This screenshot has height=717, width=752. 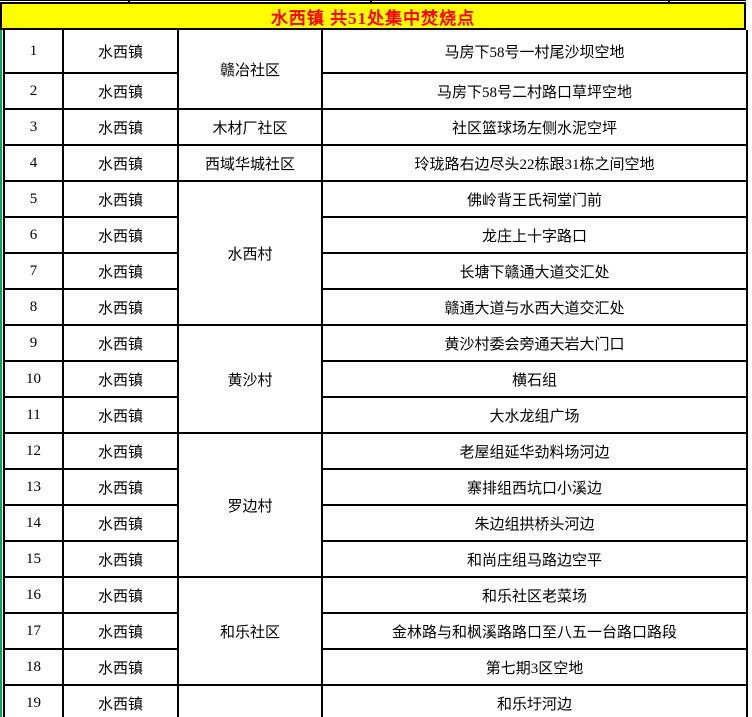 What do you see at coordinates (33, 163) in the screenshot?
I see `row-number-cell: 4` at bounding box center [33, 163].